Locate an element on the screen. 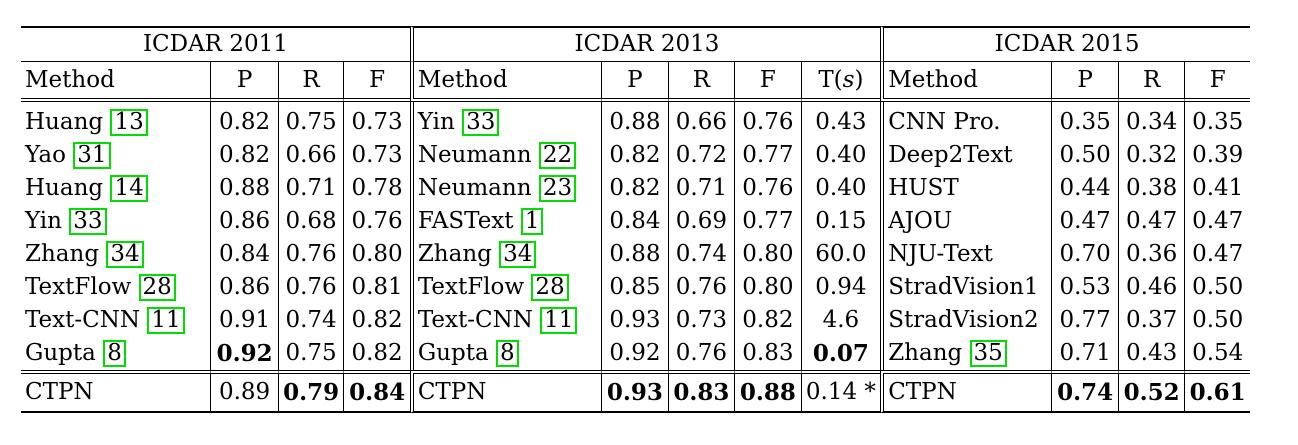 This screenshot has height=445, width=1298. score-t: 0.07 is located at coordinates (840, 353).